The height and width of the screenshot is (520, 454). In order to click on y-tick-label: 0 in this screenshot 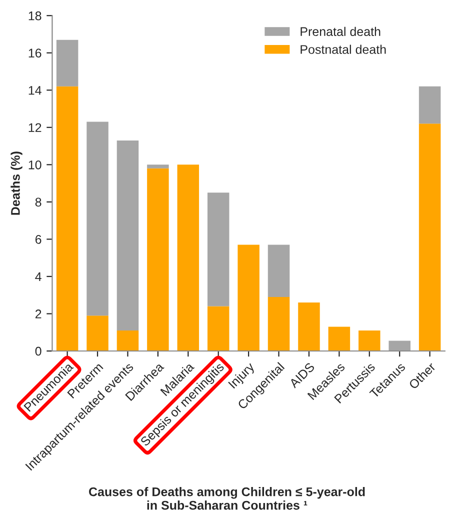, I will do `click(38, 351)`.